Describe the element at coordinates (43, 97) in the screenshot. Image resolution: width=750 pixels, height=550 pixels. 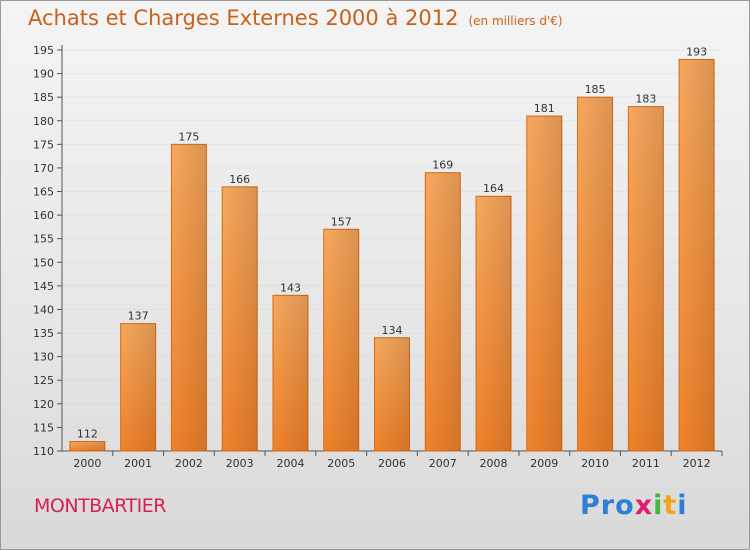
I see `y-tick-label: 185` at that location.